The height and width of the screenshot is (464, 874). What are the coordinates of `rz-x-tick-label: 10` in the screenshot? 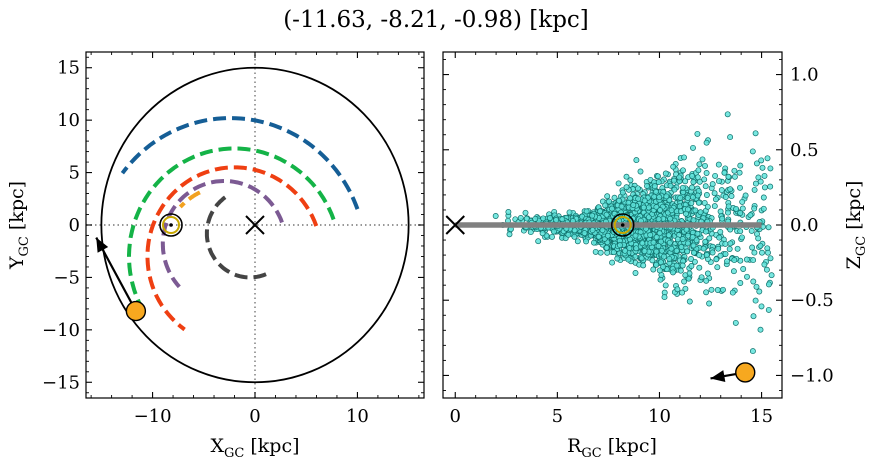 It's located at (659, 416).